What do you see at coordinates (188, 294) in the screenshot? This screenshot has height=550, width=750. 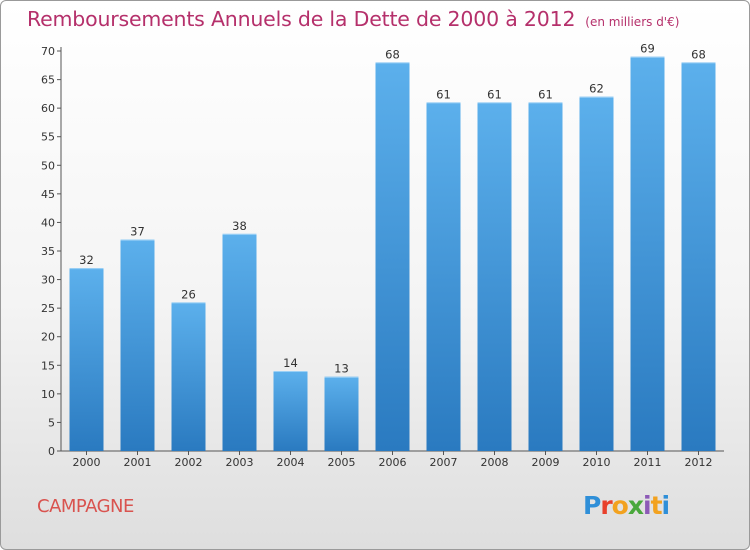 I see `data-label: 26` at bounding box center [188, 294].